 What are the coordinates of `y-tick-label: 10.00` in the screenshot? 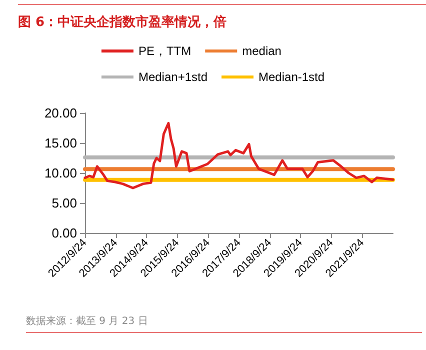 It's located at (60, 173).